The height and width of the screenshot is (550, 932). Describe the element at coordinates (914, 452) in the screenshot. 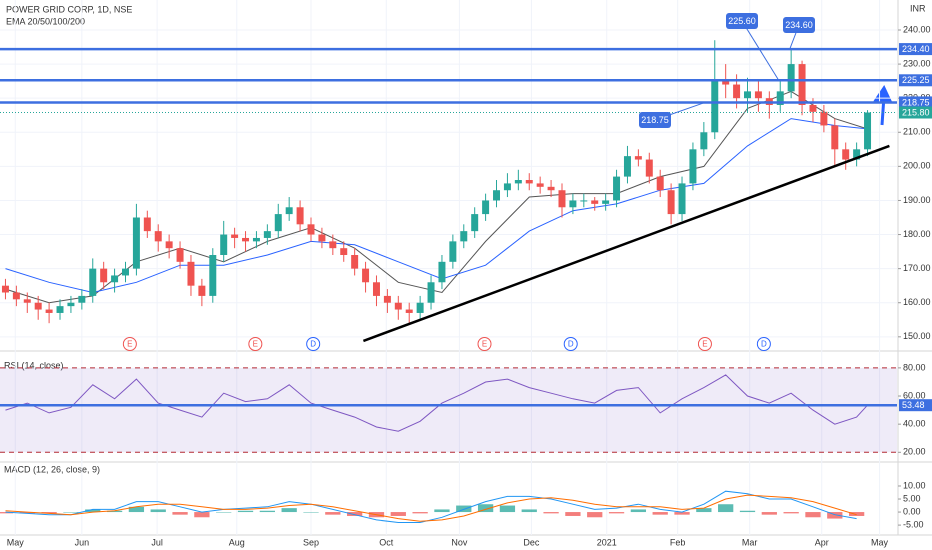

I see `y-tick-label: 20.00` at that location.